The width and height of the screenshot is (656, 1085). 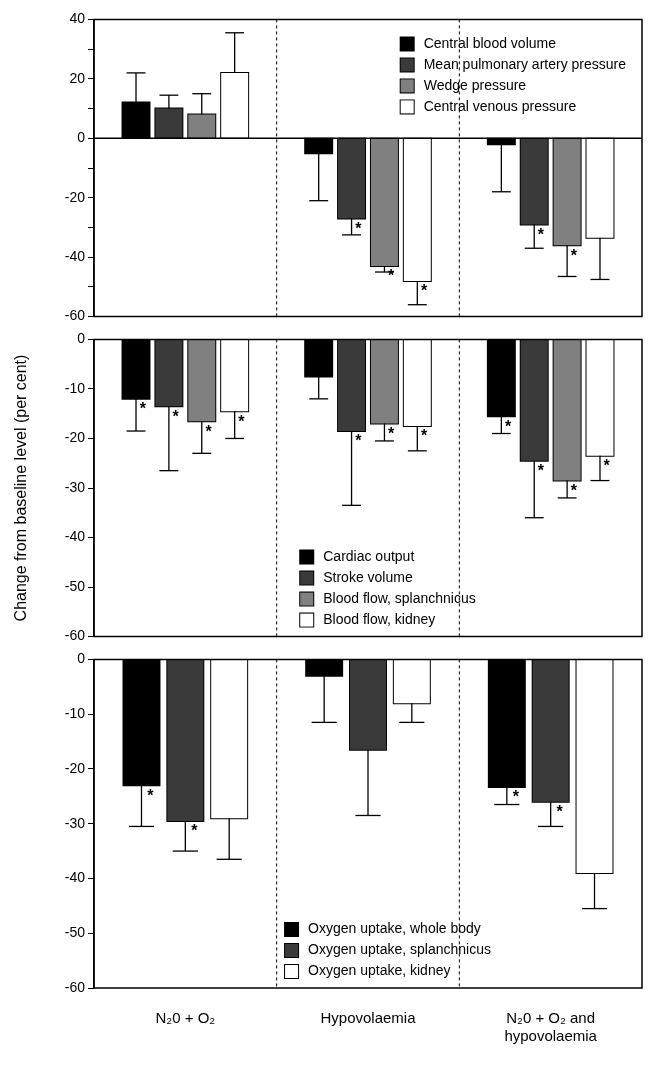 What do you see at coordinates (77, 77) in the screenshot?
I see `y-tick-label: 20` at bounding box center [77, 77].